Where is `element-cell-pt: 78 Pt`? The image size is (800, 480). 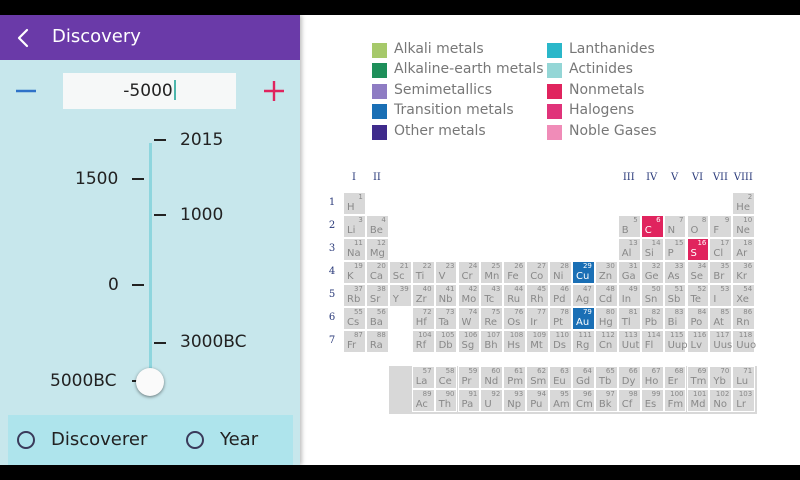
element-cell-pt: 78 Pt is located at coordinates (560, 318).